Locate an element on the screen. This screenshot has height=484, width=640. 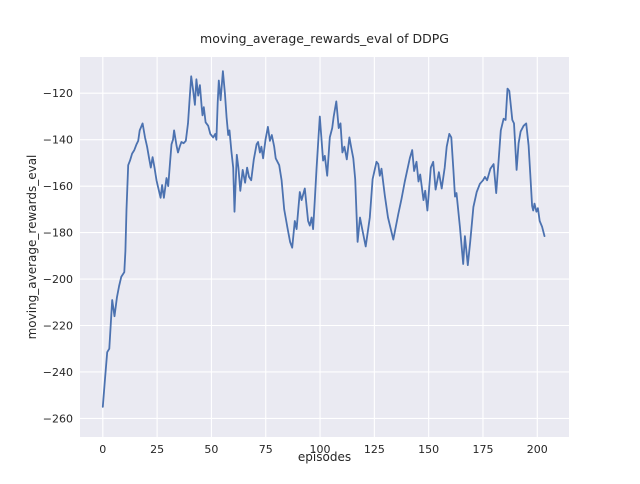
y-tick-label: −140 is located at coordinates (58, 140).